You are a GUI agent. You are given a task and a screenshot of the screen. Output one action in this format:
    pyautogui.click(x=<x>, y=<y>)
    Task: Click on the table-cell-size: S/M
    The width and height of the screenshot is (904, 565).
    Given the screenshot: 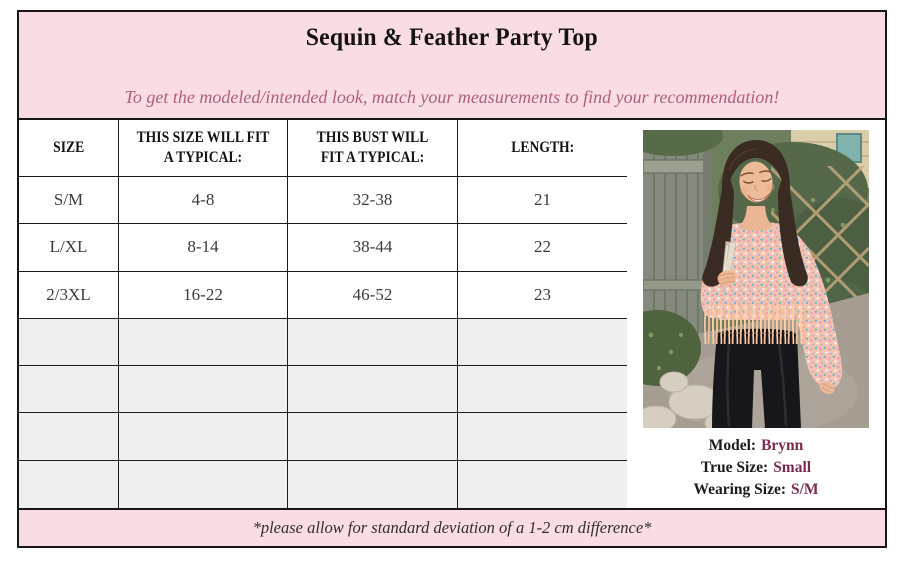 What is the action you would take?
    pyautogui.click(x=69, y=201)
    